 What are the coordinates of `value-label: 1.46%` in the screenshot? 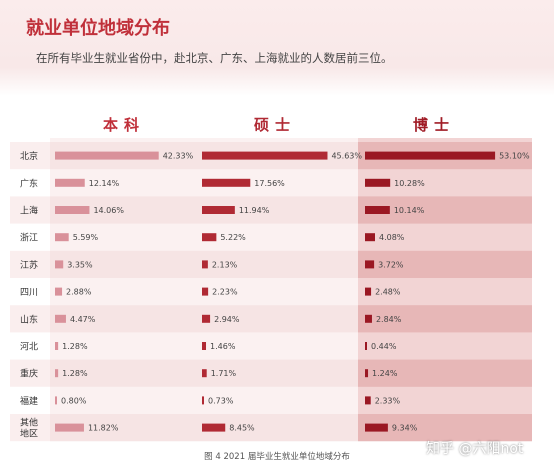 It's located at (223, 346).